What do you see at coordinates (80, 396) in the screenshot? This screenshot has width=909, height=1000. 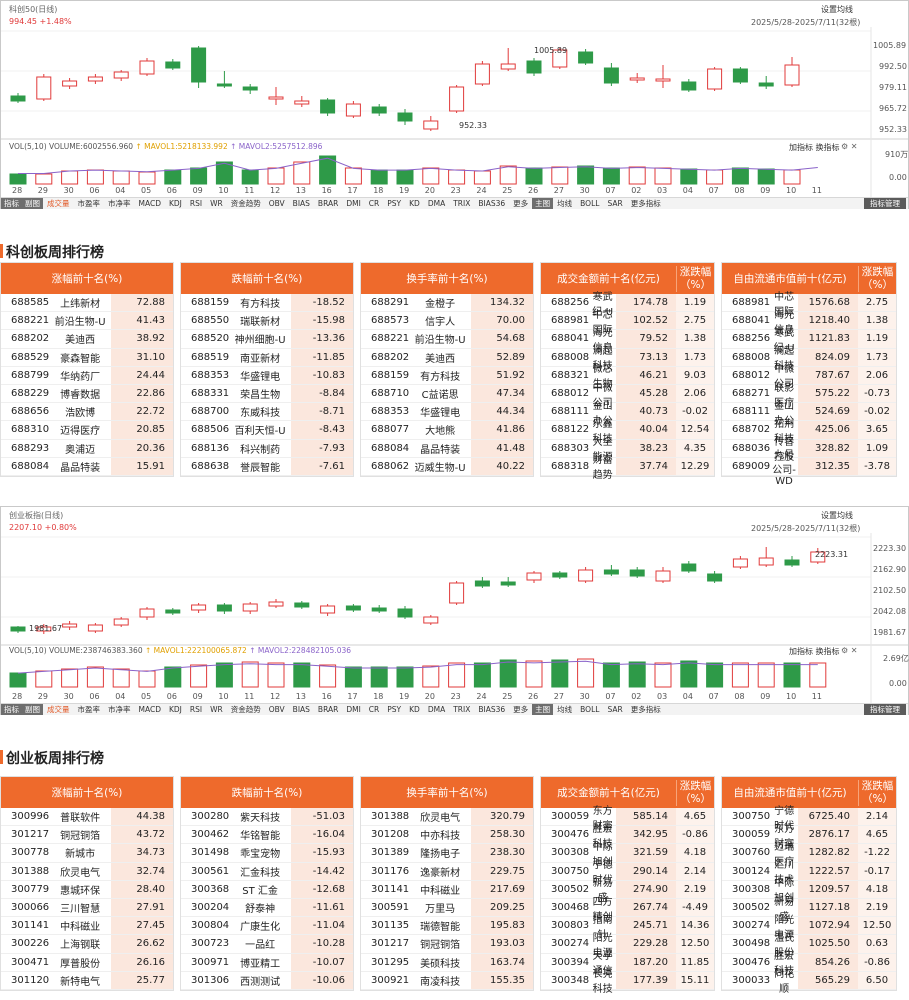 I see `stock-name: 博睿数据` at bounding box center [80, 396].